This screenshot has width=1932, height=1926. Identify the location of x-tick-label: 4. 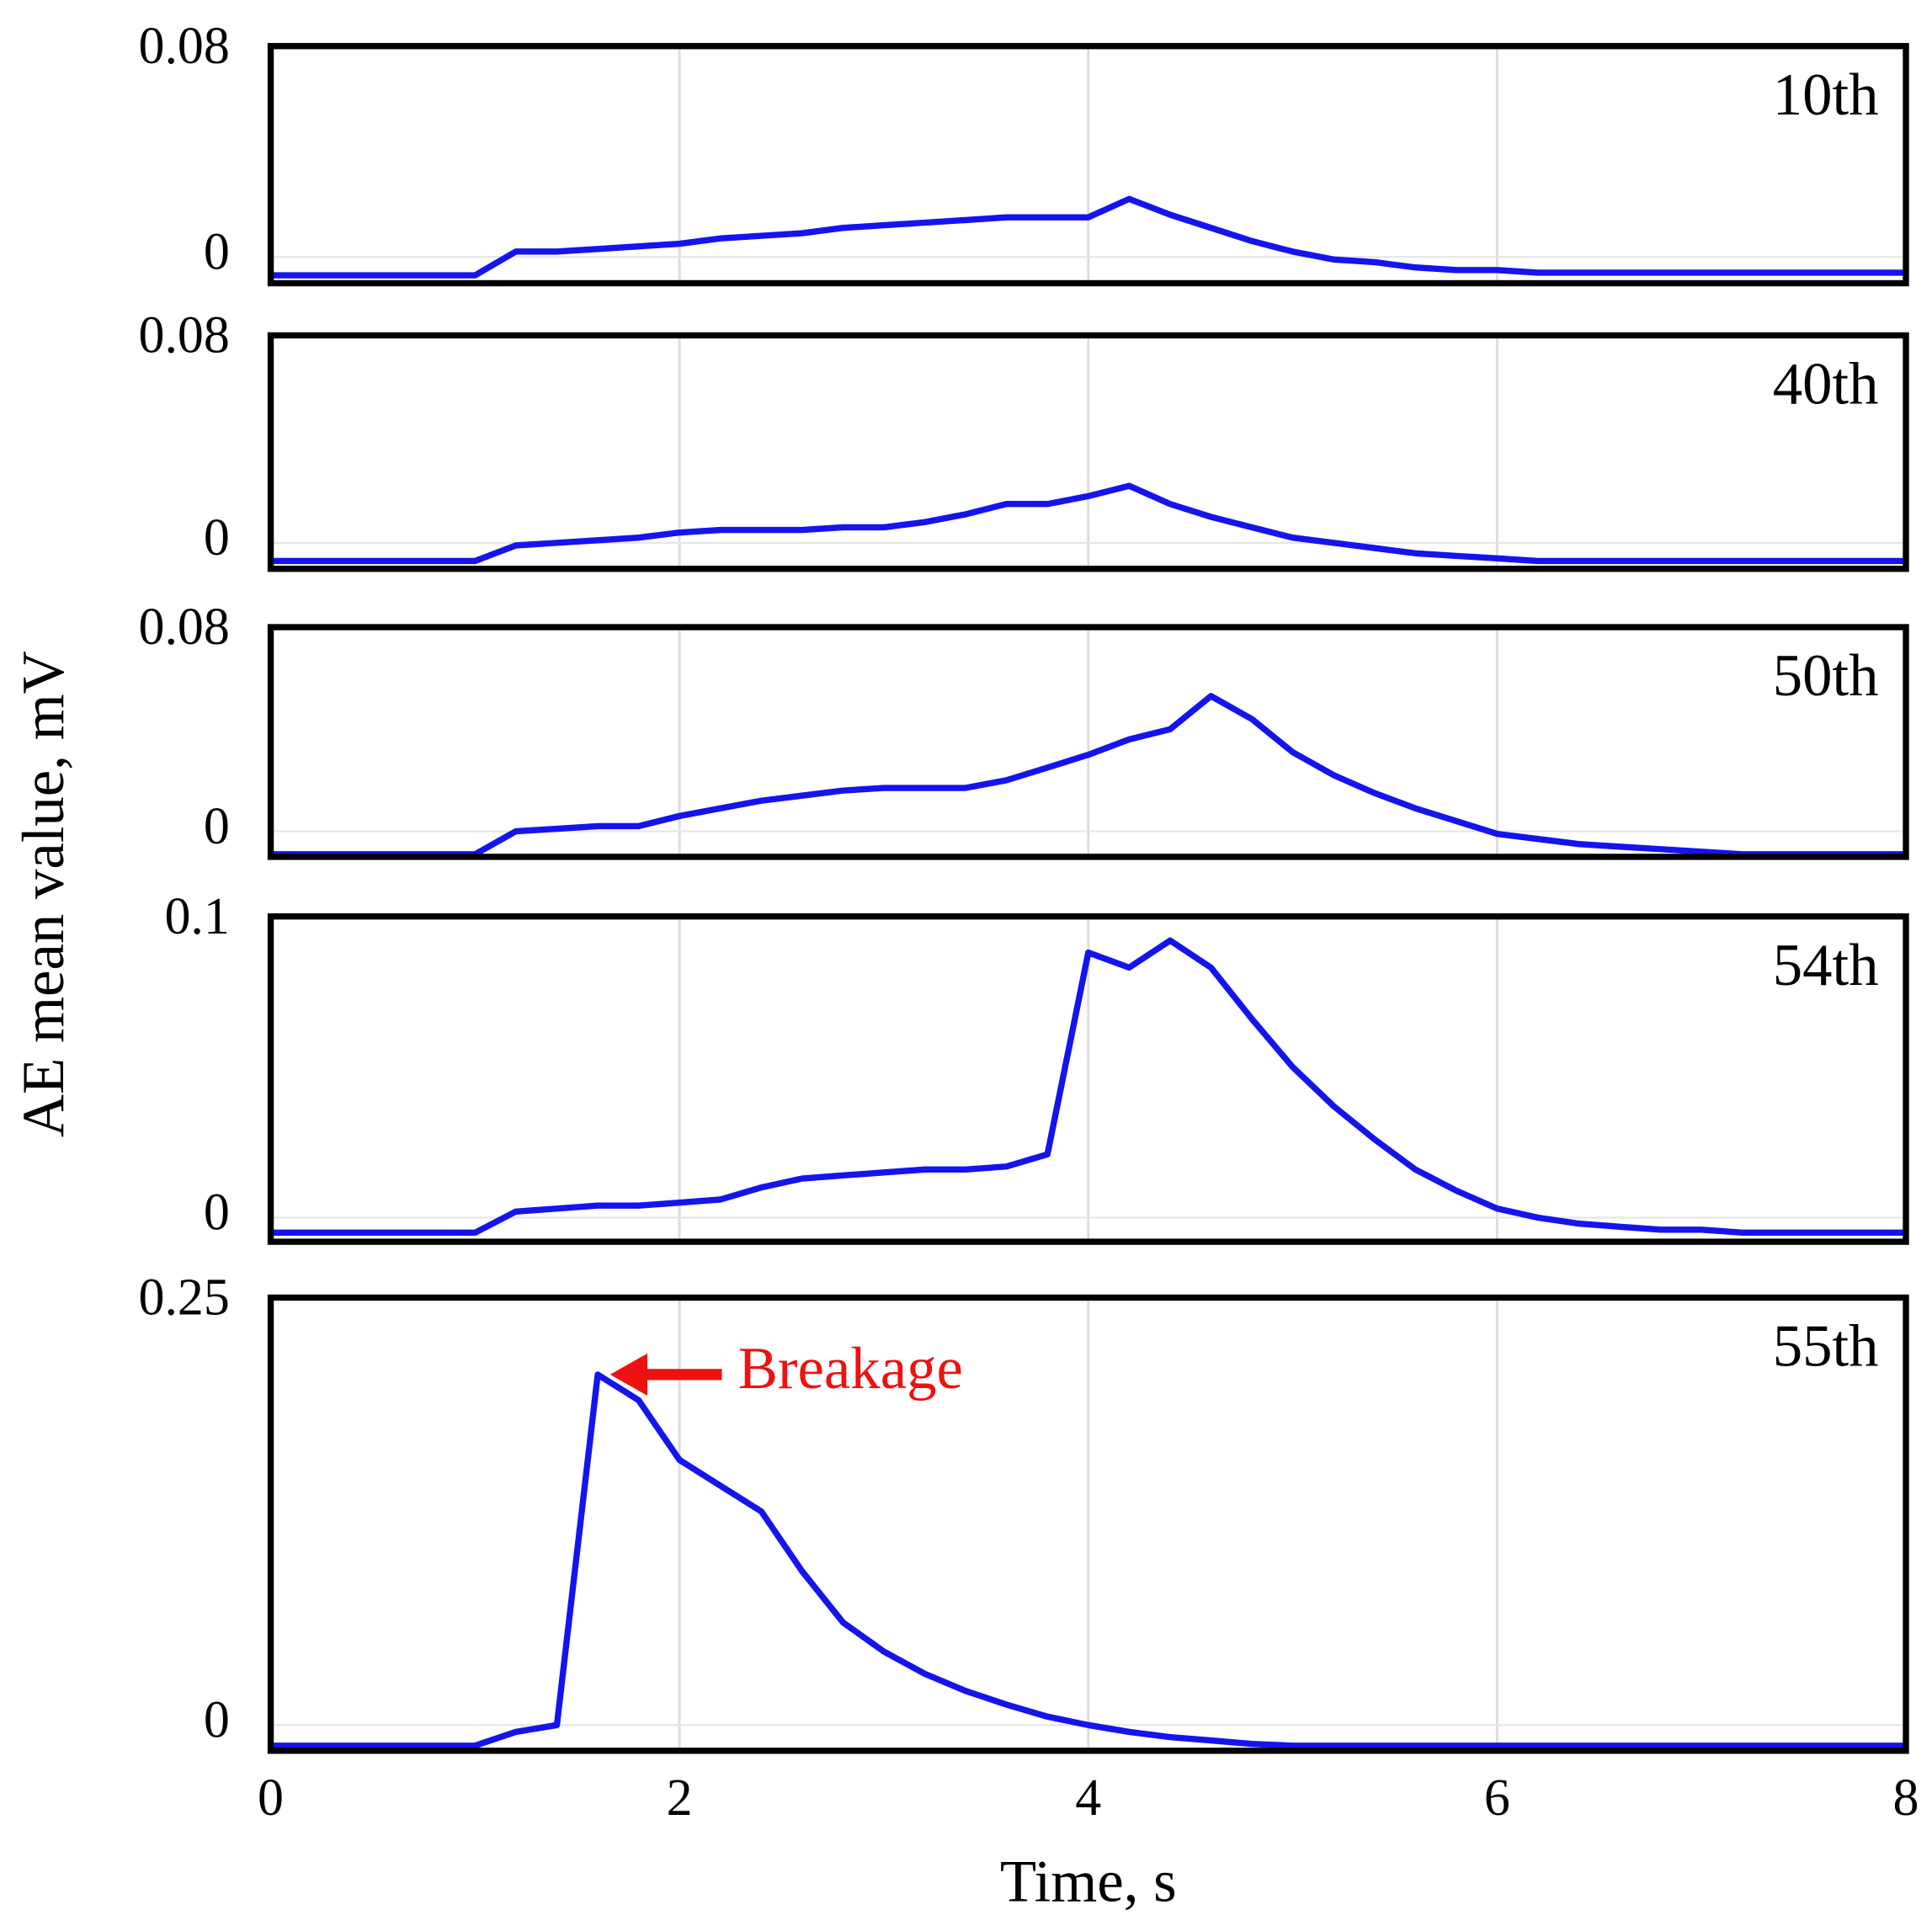
(1088, 1798).